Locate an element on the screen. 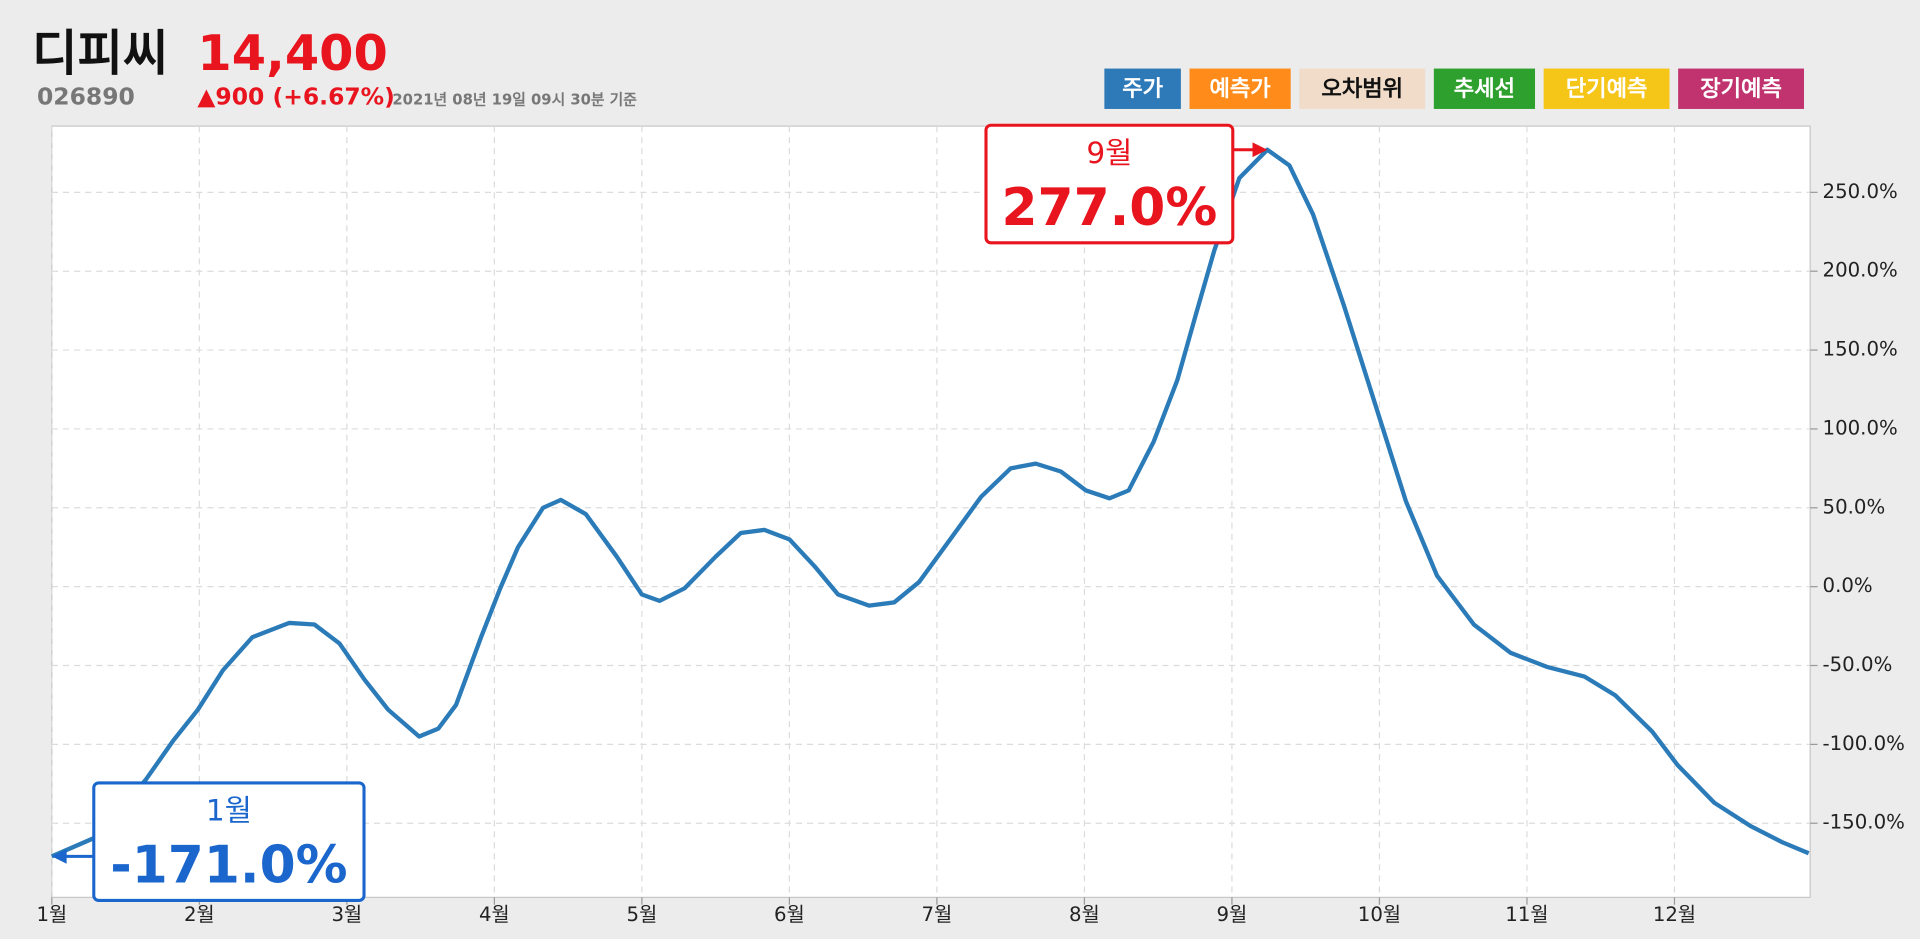 This screenshot has height=939, width=1920. x-tick-label: 7월 is located at coordinates (937, 914).